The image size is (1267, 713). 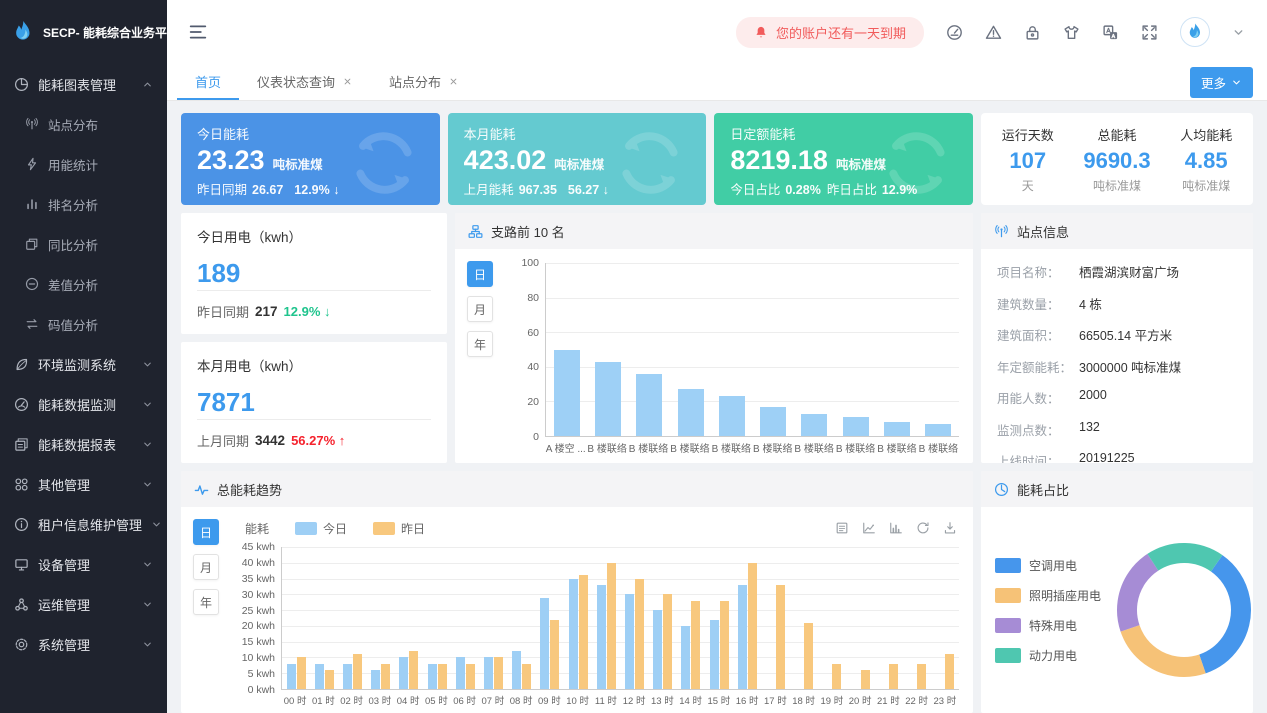 What do you see at coordinates (731, 416) in the screenshot?
I see `bar-支路前 10 名-B 楼联络` at bounding box center [731, 416].